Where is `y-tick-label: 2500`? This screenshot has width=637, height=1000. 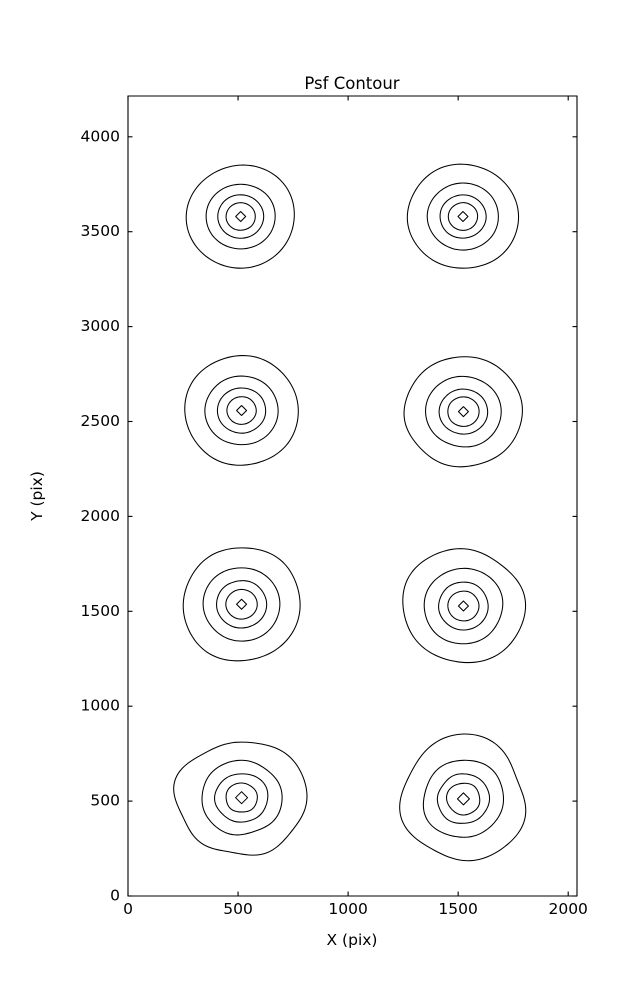 y-tick-label: 2500 is located at coordinates (100, 421).